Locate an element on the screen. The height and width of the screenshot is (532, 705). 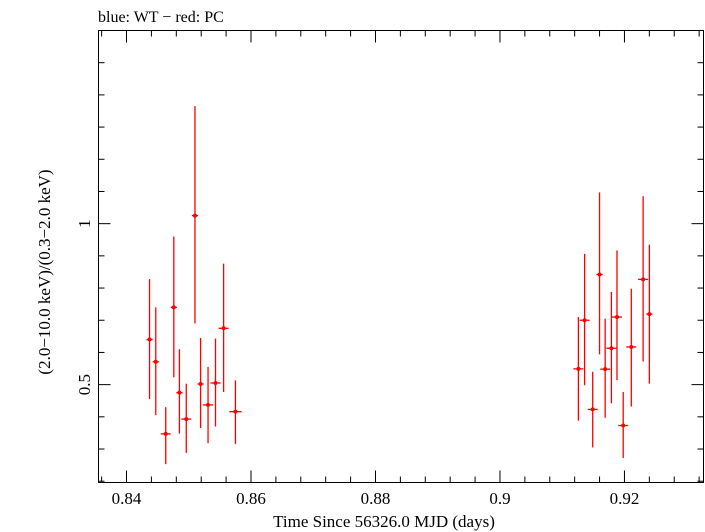
x-tick-label: 0.88 is located at coordinates (376, 498).